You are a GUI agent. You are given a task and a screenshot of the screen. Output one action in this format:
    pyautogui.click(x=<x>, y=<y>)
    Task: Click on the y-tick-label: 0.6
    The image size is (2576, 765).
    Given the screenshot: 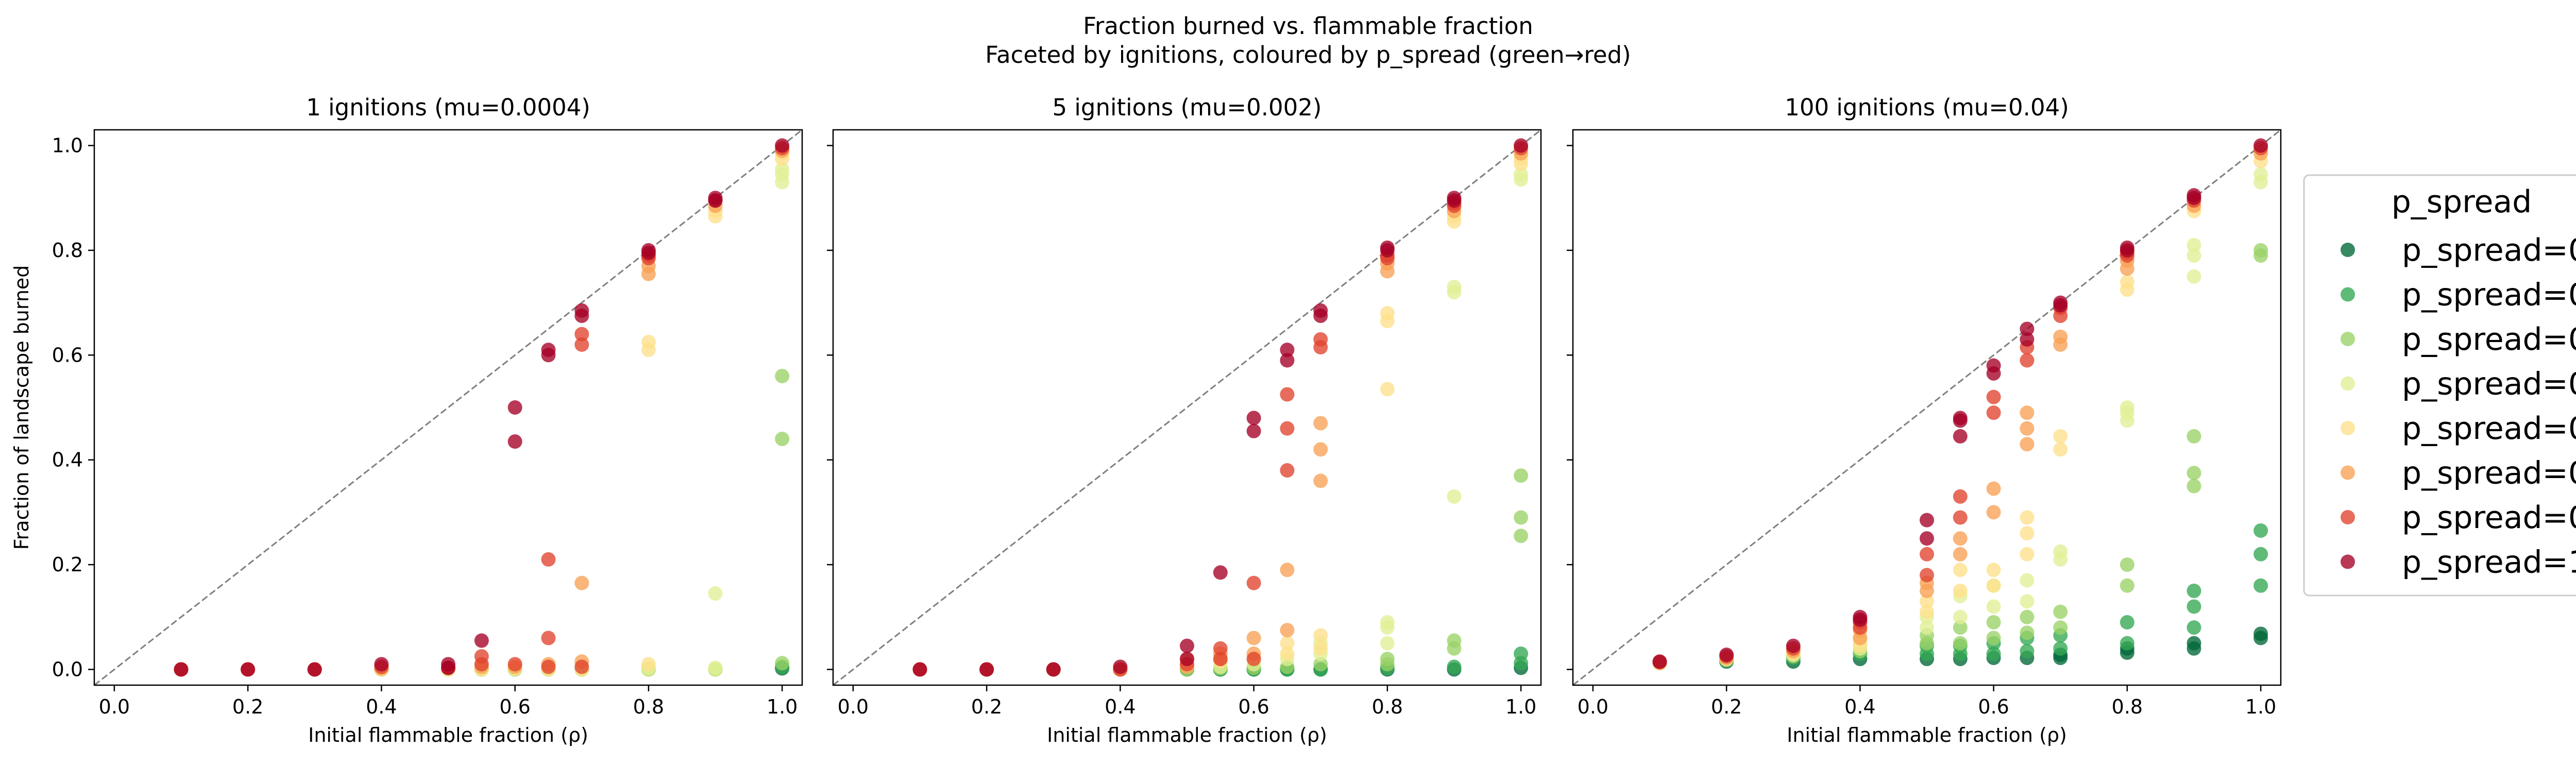 What is the action you would take?
    pyautogui.click(x=67, y=355)
    